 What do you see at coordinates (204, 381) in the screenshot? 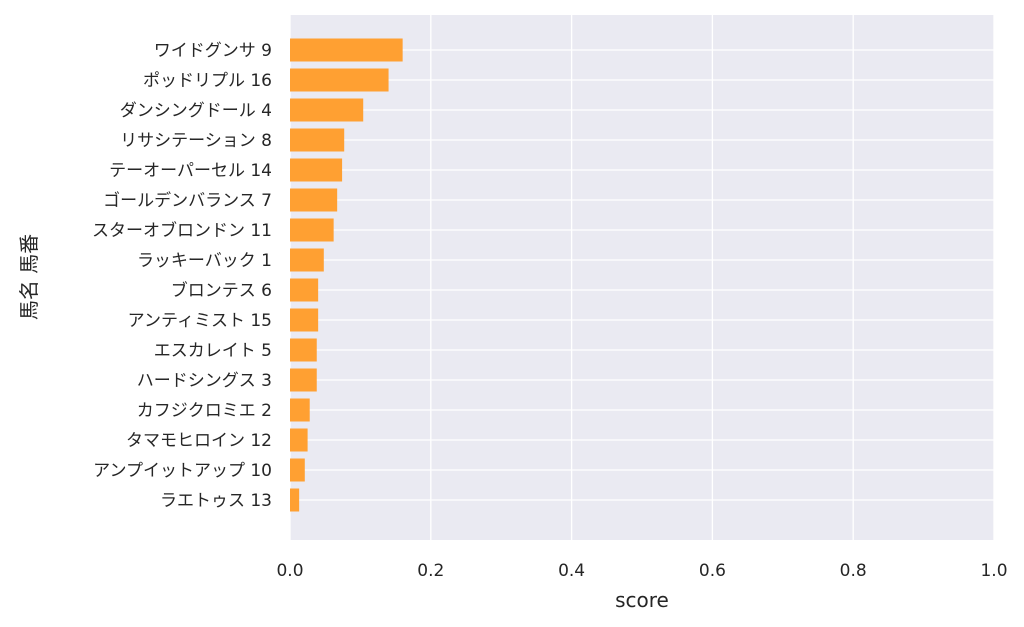
I see `y-tick-label: ハードシングス 3` at bounding box center [204, 381].